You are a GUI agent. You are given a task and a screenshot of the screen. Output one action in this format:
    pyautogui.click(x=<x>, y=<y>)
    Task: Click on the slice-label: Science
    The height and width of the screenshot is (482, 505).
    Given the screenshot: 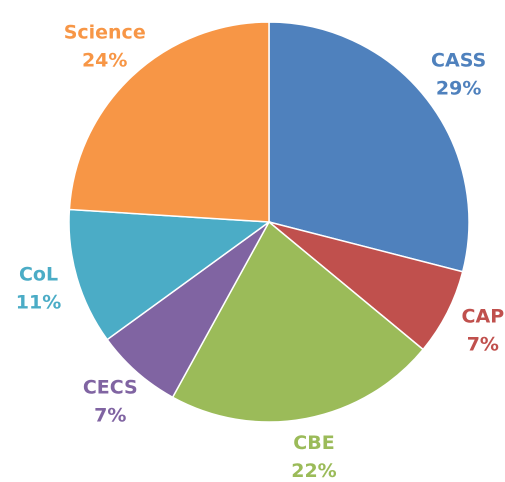 What is the action you would take?
    pyautogui.click(x=105, y=33)
    